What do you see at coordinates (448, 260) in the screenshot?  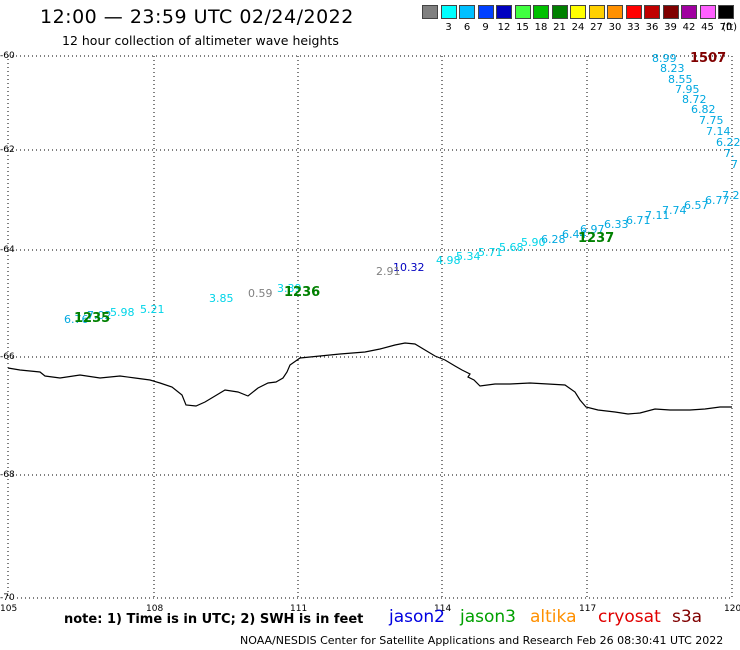 I see `wave-height-value: 4.98` at bounding box center [448, 260].